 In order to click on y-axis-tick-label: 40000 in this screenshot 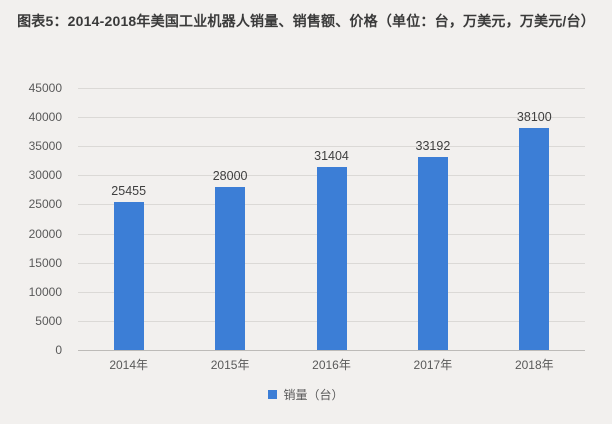, I will do `click(45, 117)`.